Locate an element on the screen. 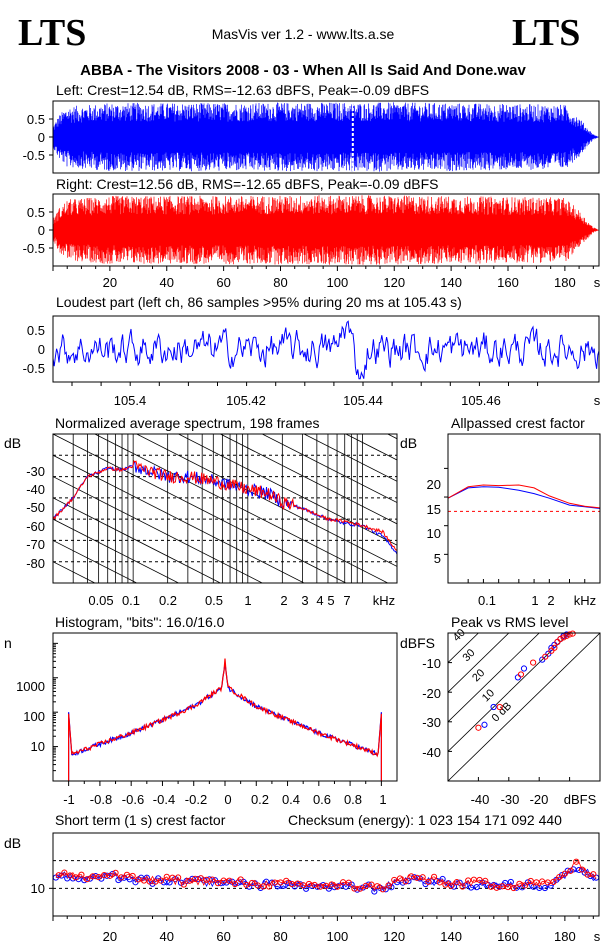 Image resolution: width=606 pixels, height=946 pixels. xtick-label: 20 is located at coordinates (110, 282).